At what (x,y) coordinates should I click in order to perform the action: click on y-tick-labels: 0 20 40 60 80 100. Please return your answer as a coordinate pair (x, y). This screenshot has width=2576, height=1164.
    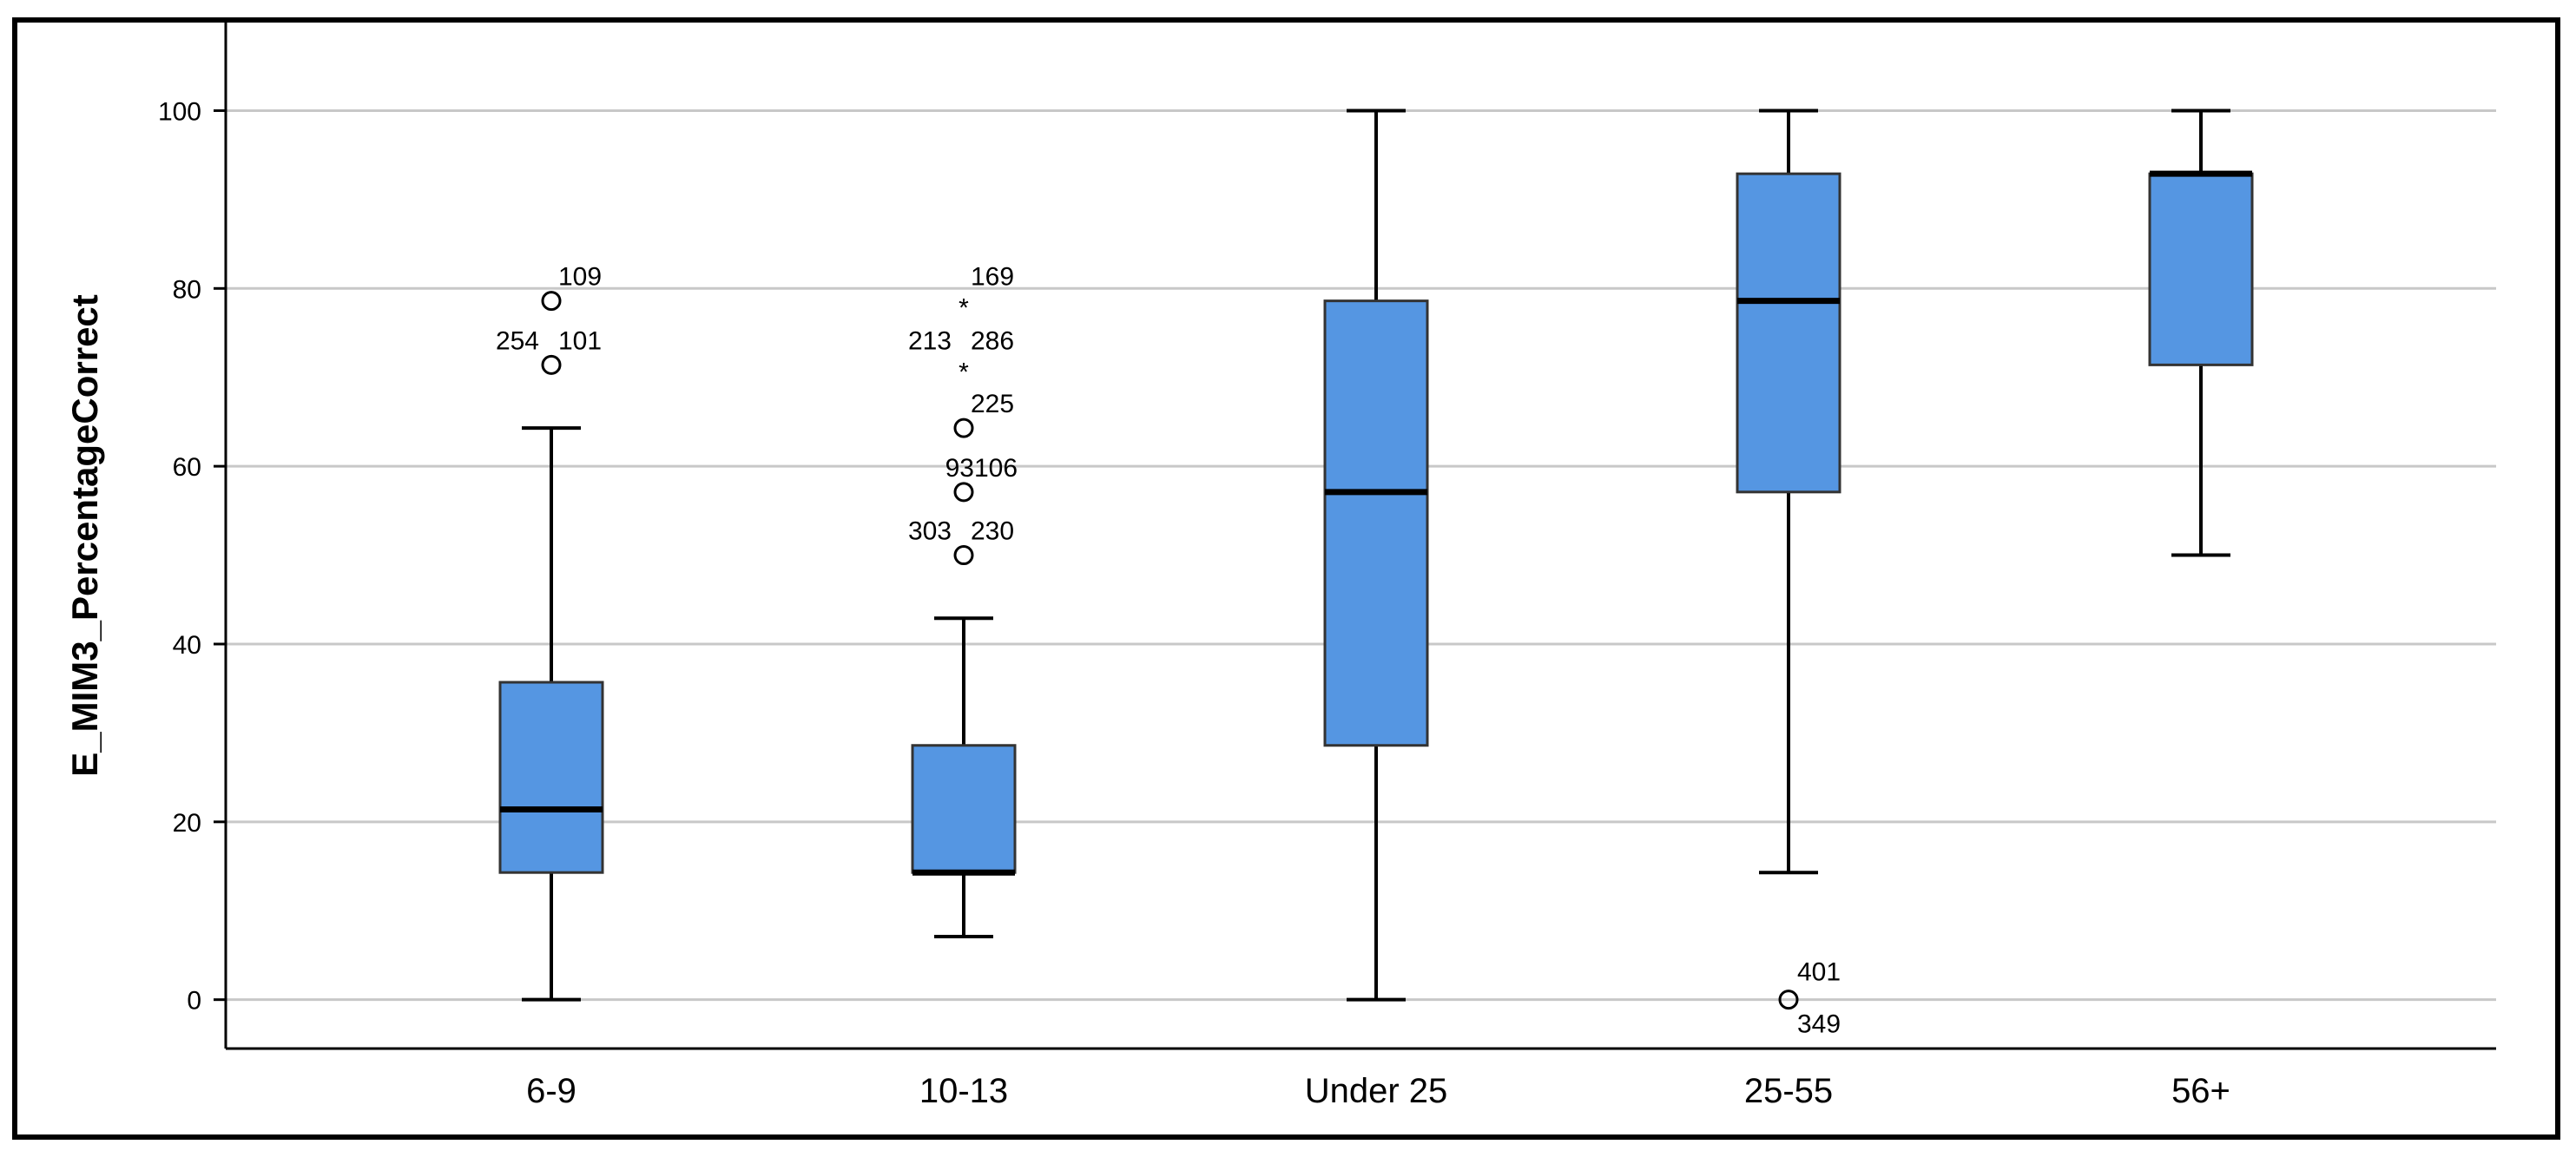
    Looking at the image, I should click on (179, 556).